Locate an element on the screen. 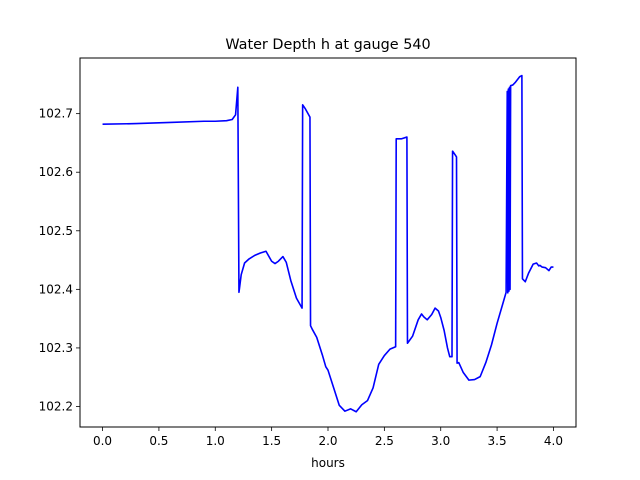 This screenshot has width=640, height=480. y-tick-label: 102.2 is located at coordinates (56, 407).